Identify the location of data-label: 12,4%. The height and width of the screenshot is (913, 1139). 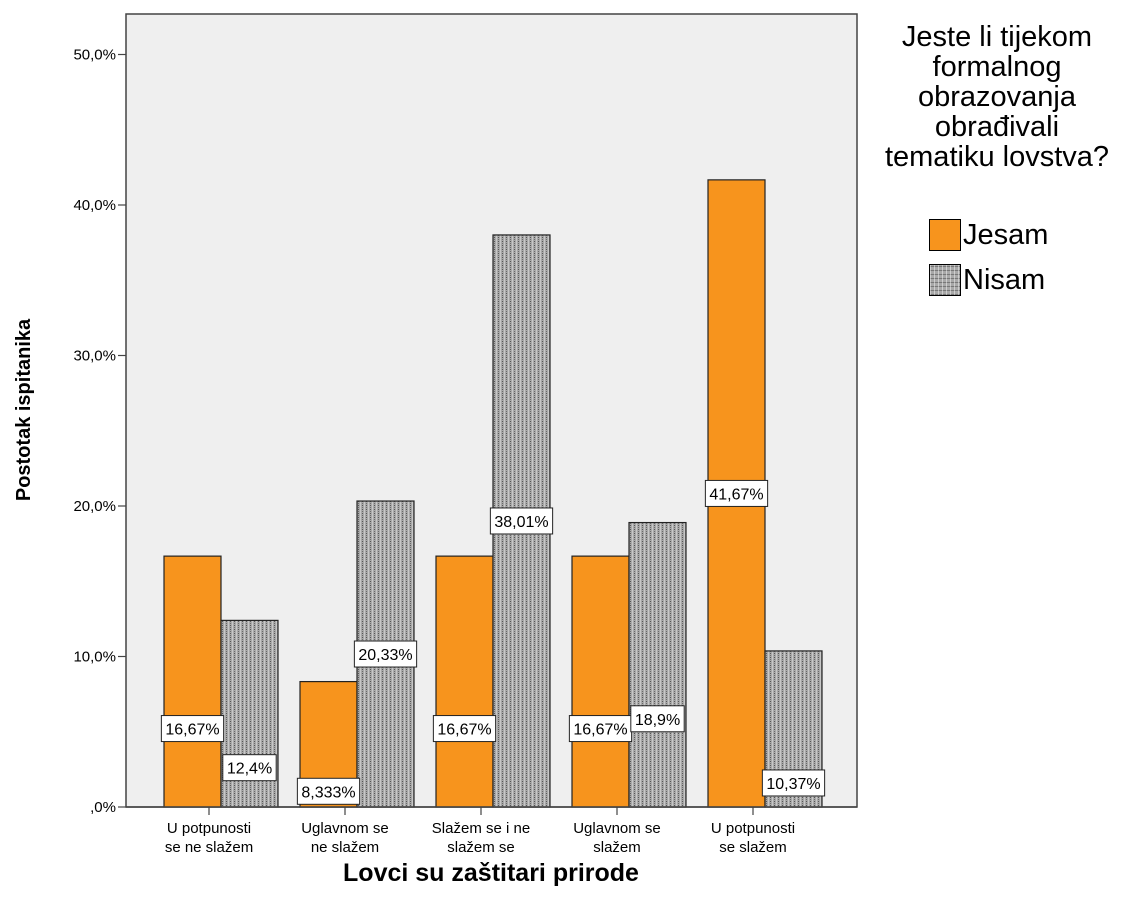
(249, 768).